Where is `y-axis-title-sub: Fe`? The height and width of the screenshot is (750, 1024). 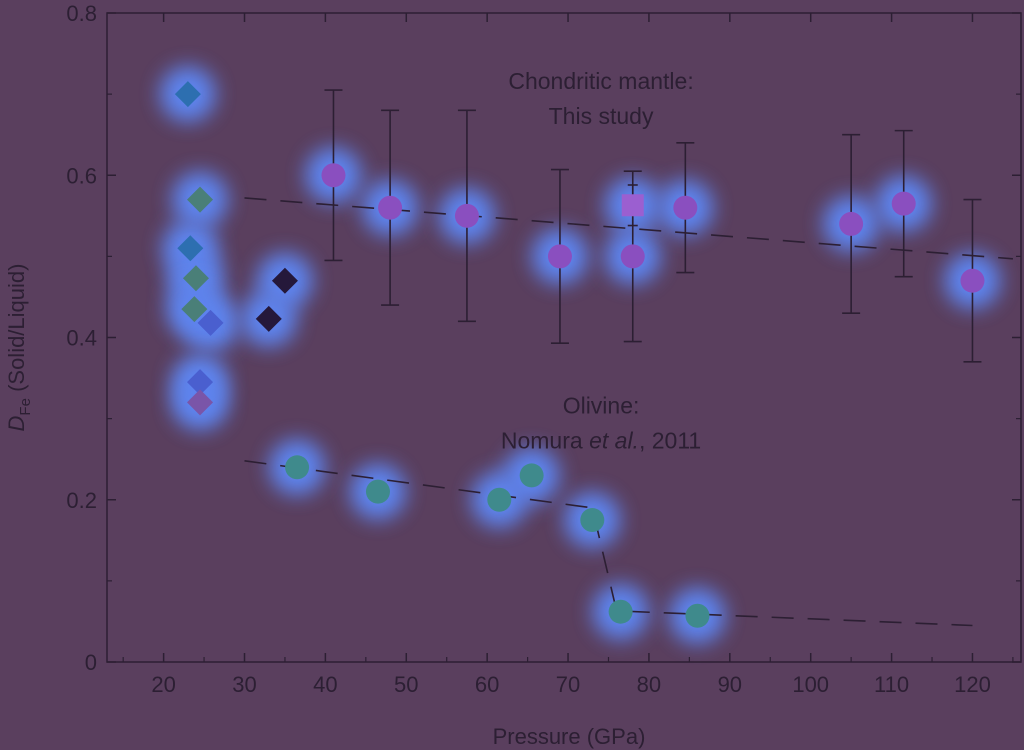
y-axis-title-sub: Fe is located at coordinates (25, 407).